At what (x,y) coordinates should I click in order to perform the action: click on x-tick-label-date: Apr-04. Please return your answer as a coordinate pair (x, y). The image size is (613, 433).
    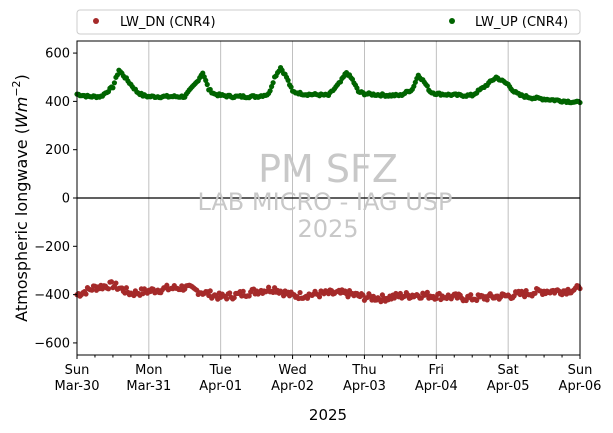
    Looking at the image, I should click on (436, 386).